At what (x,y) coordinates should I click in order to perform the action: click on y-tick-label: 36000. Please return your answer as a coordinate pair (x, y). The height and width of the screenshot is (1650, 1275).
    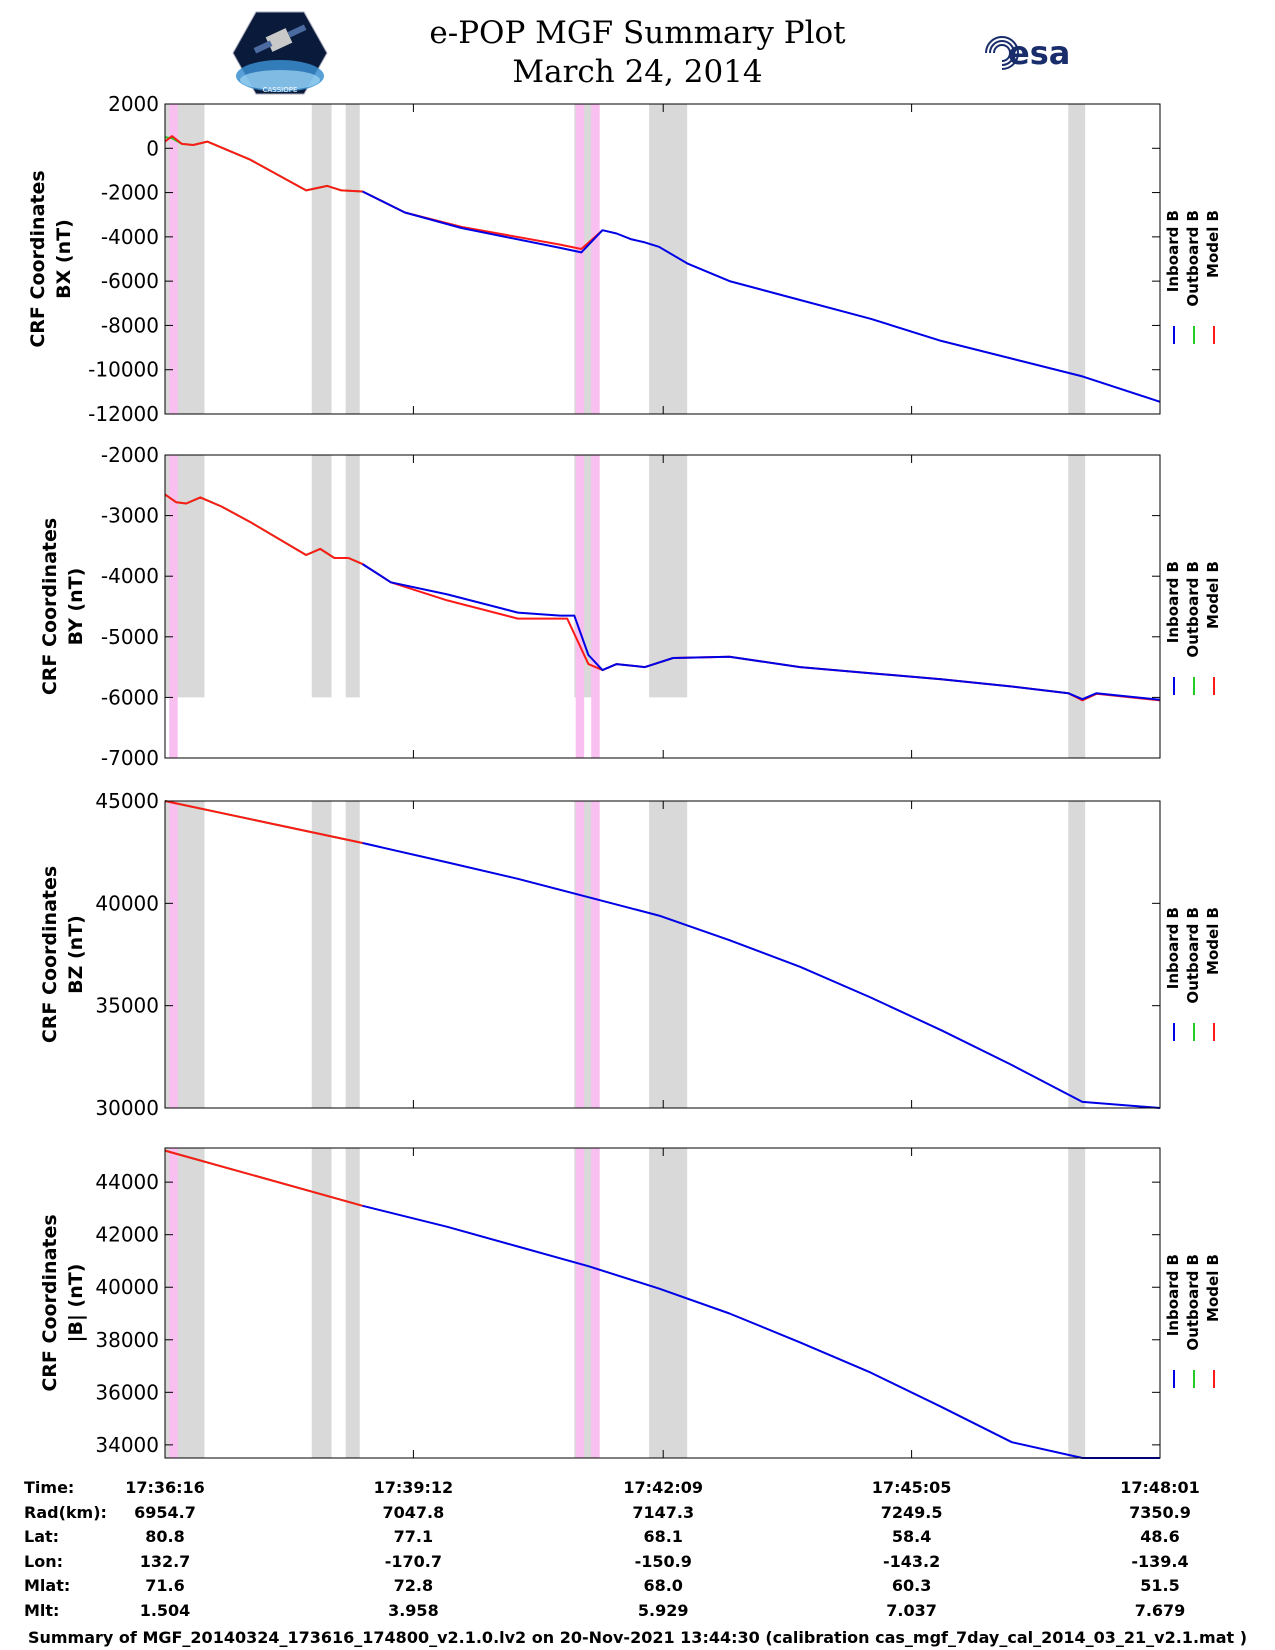
    Looking at the image, I should click on (127, 1392).